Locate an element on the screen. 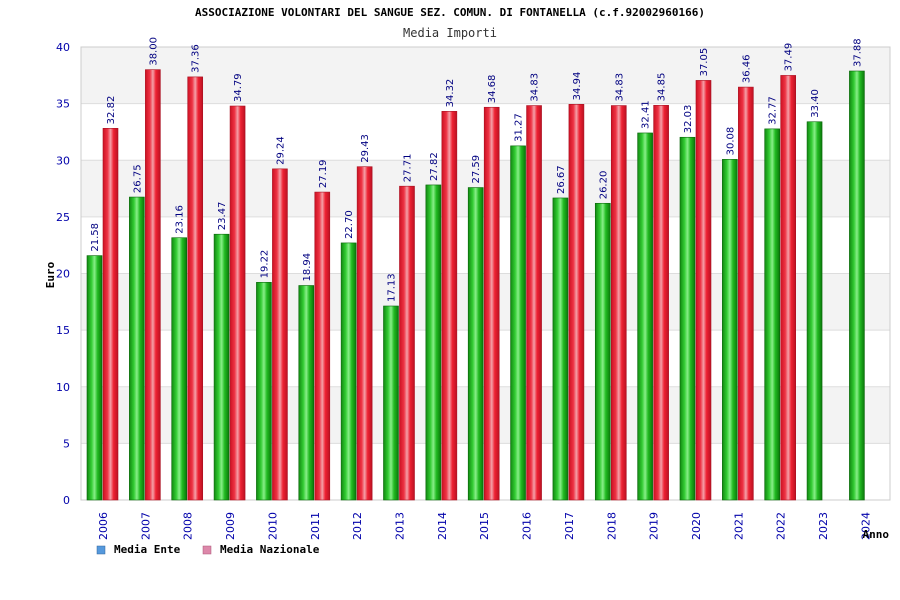  bar-media-nazionale-2016 is located at coordinates (534, 303).